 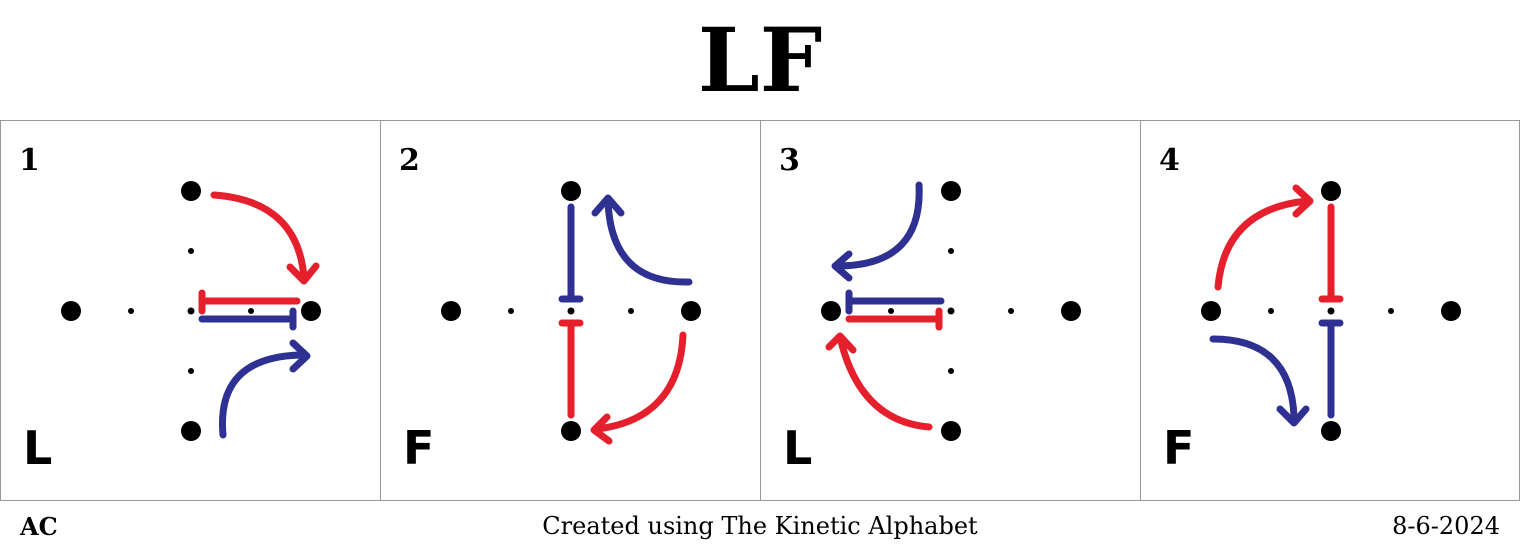 I want to click on grid-dots, so click(x=191, y=311).